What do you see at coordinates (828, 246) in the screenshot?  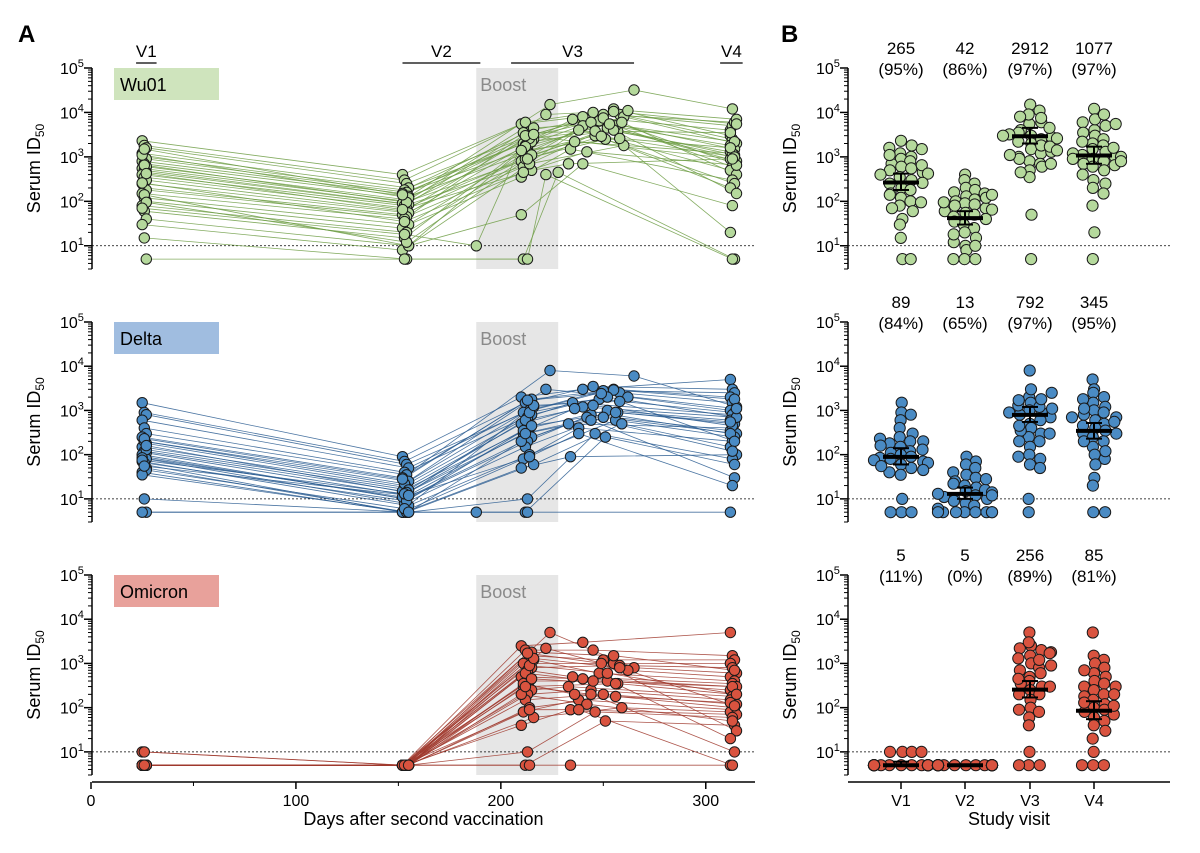 I see `y-tick-label: 10¹` at bounding box center [828, 246].